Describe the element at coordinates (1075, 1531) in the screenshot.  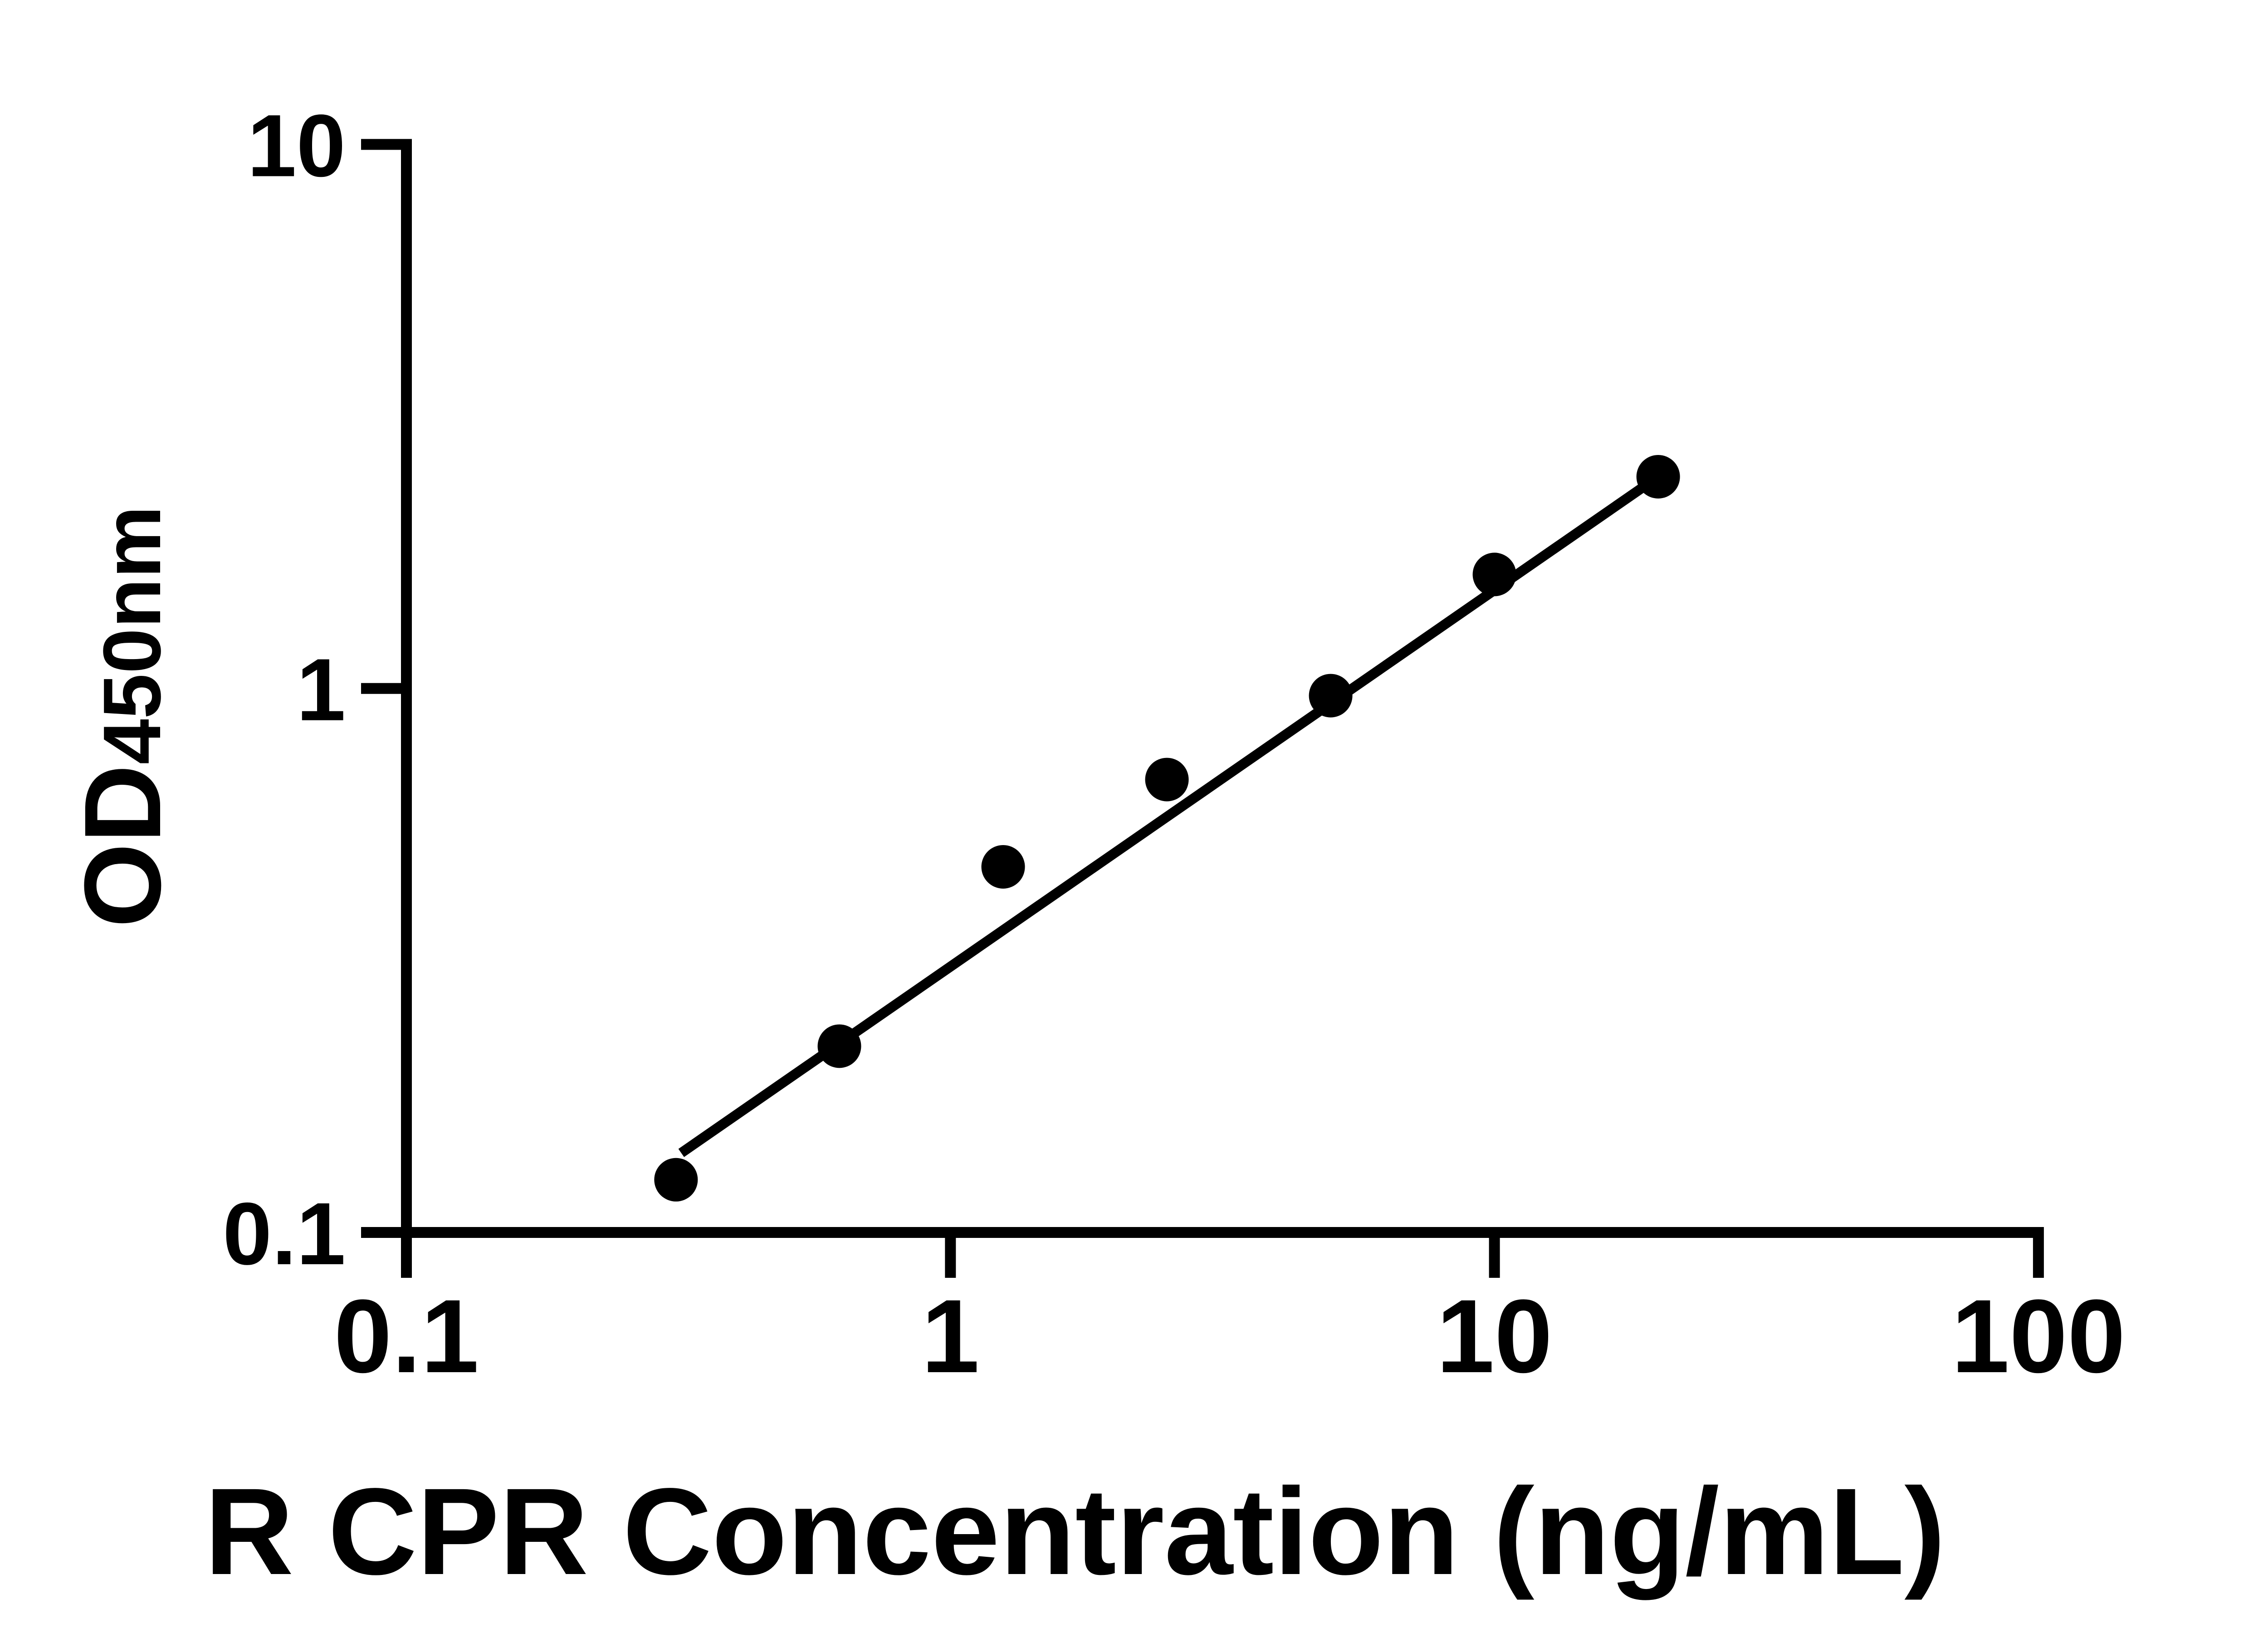
I see `x-axis-title: R CPR Concentration (ng/mL)` at that location.